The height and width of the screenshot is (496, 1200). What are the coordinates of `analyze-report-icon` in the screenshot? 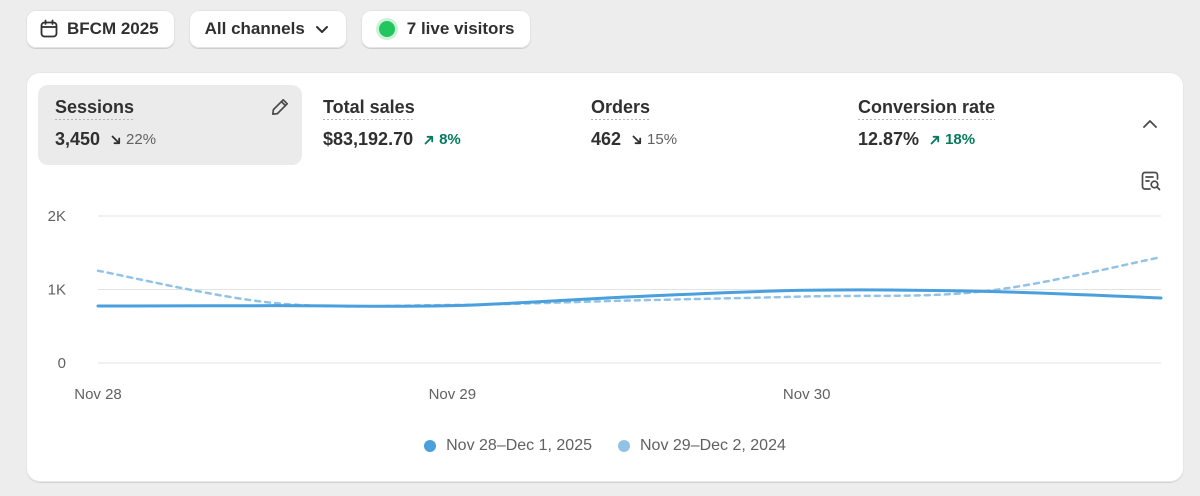 It's located at (1151, 181).